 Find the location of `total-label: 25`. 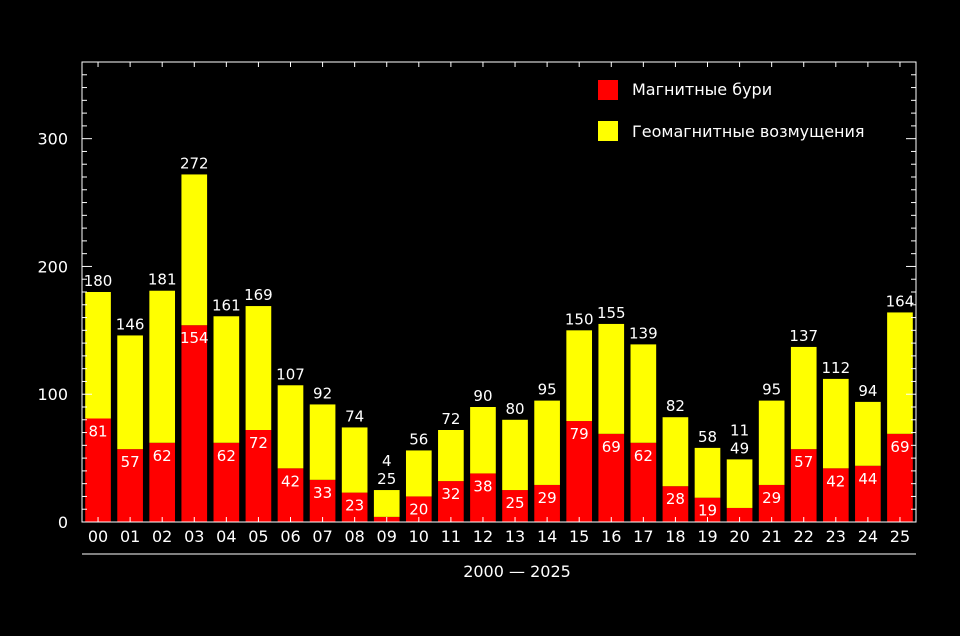

total-label: 25 is located at coordinates (386, 479).